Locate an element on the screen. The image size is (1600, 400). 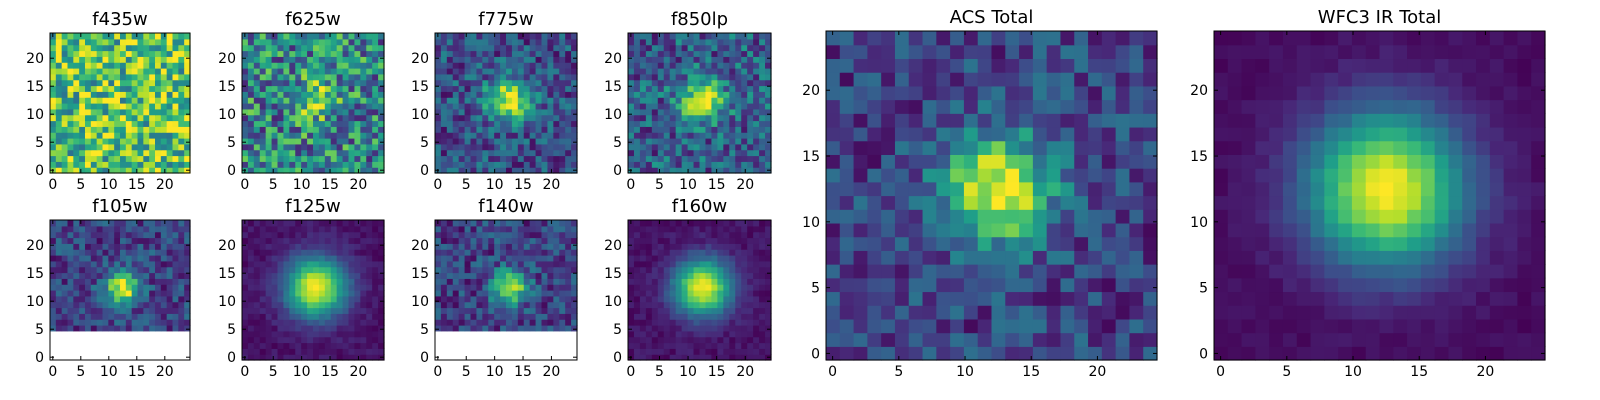
y-tick-label: 5 is located at coordinates (39, 143).